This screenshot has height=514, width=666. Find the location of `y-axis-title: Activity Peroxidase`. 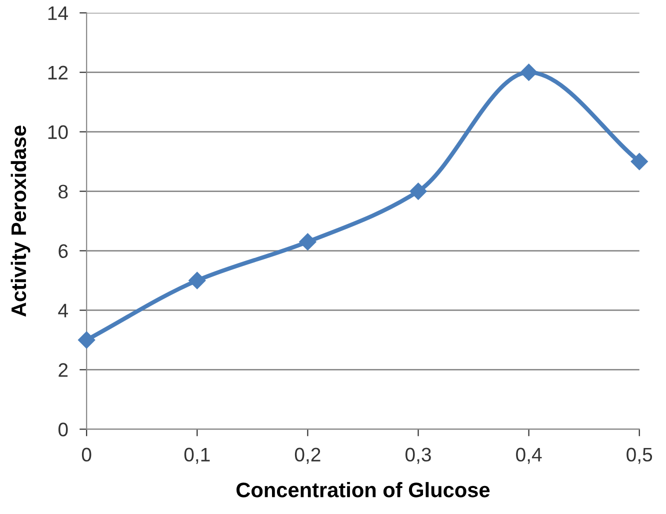

y-axis-title: Activity Peroxidase is located at coordinates (20, 221).